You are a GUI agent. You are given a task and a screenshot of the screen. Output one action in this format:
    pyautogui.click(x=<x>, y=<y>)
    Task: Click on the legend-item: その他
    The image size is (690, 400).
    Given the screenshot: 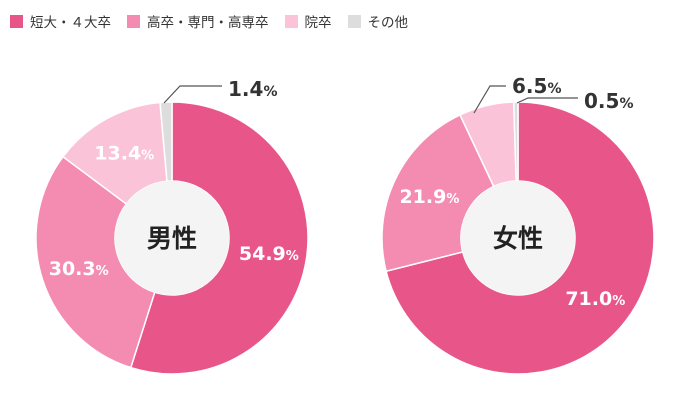 What is the action you would take?
    pyautogui.click(x=378, y=21)
    